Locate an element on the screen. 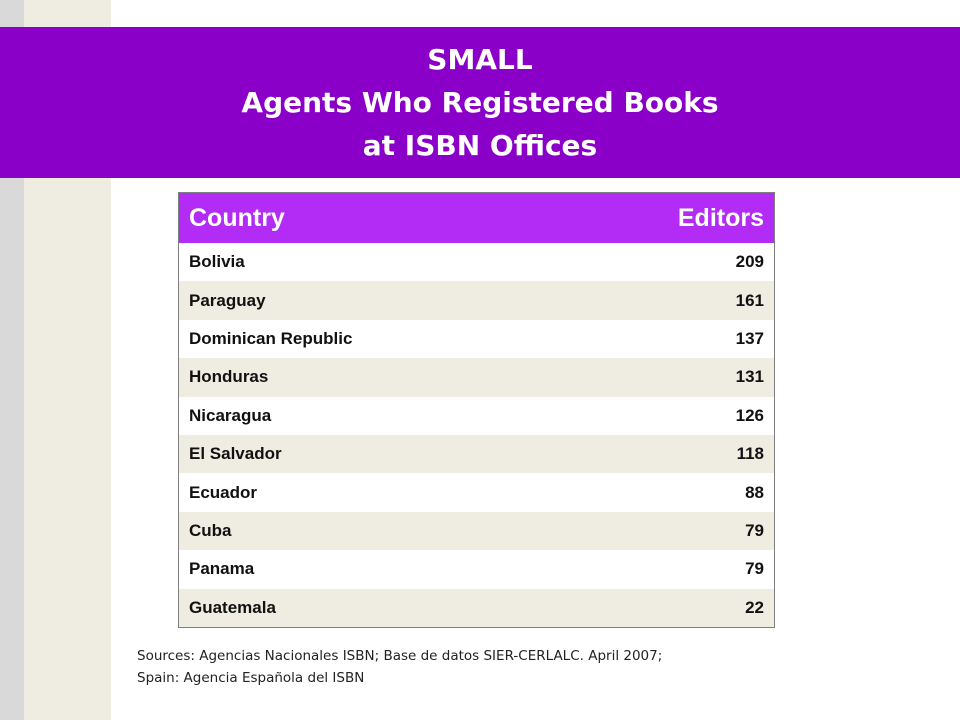 Image resolution: width=960 pixels, height=720 pixels. country-cell: El Salvador is located at coordinates (235, 454).